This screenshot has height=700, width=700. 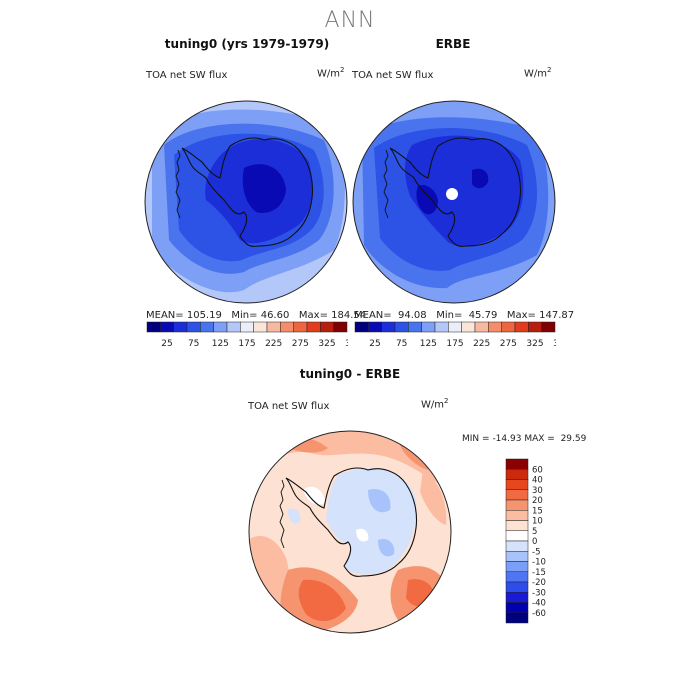 I want to click on panel-2-stats: MEAN= 94.08 Min= 45.79 Max= 147.87, so click(x=464, y=315).